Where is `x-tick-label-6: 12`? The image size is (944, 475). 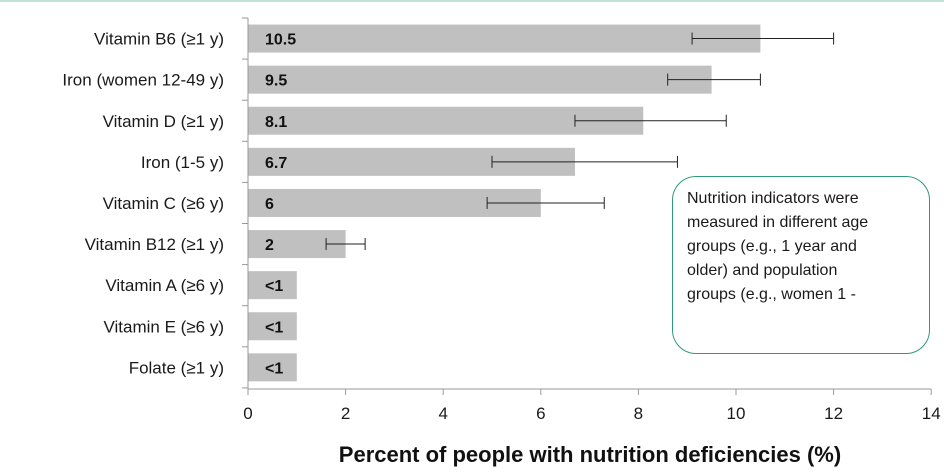 x-tick-label-6: 12 is located at coordinates (833, 413).